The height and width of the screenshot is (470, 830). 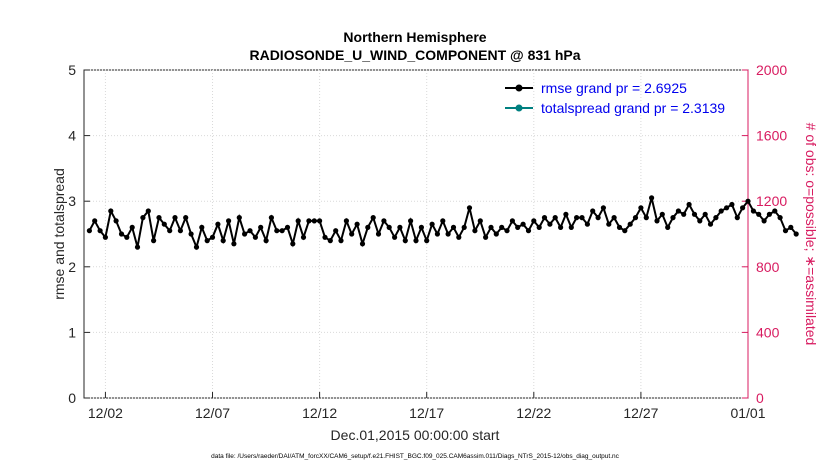 What do you see at coordinates (79, 234) in the screenshot?
I see `y-axis-left-ticks: 0 1 2 3 4 5` at bounding box center [79, 234].